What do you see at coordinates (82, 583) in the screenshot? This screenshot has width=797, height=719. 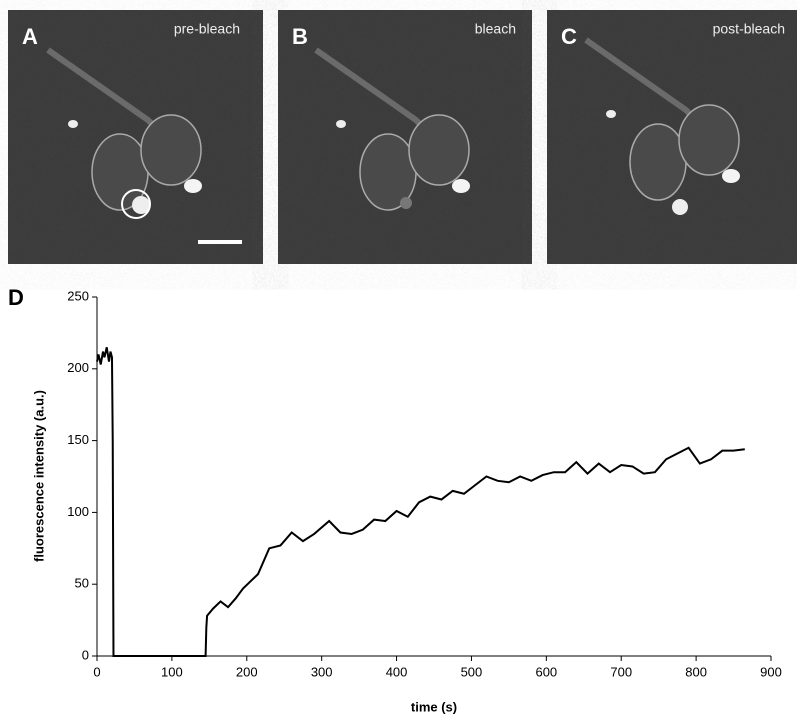 I see `y-tick-label: 50` at bounding box center [82, 583].